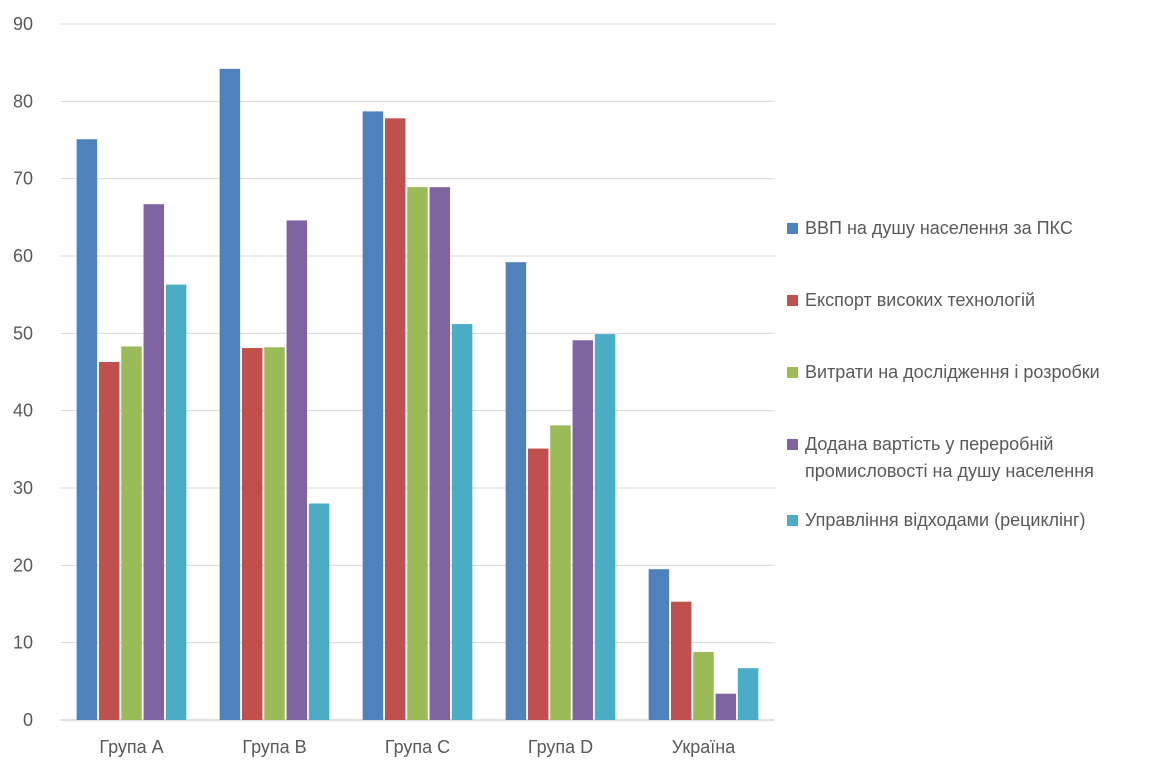 The height and width of the screenshot is (761, 1175). I want to click on x-tick-label: Група A, so click(131, 747).